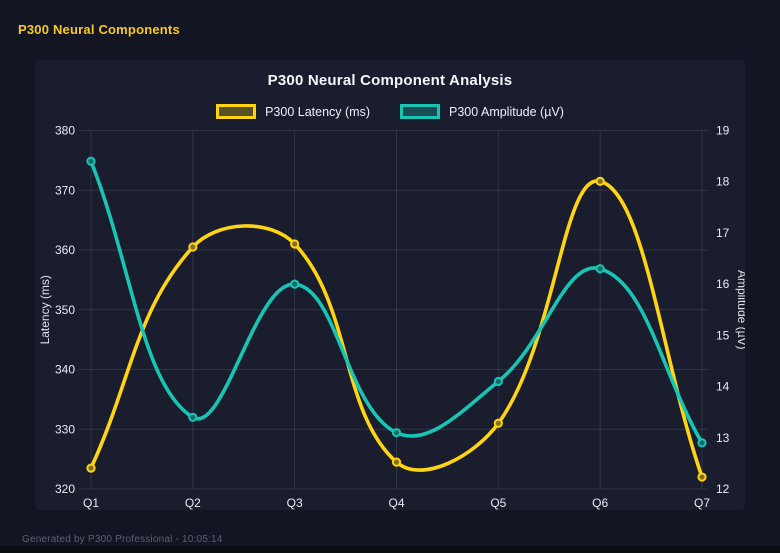 This screenshot has width=780, height=553. Describe the element at coordinates (723, 233) in the screenshot. I see `tick-label-right: 17` at that location.